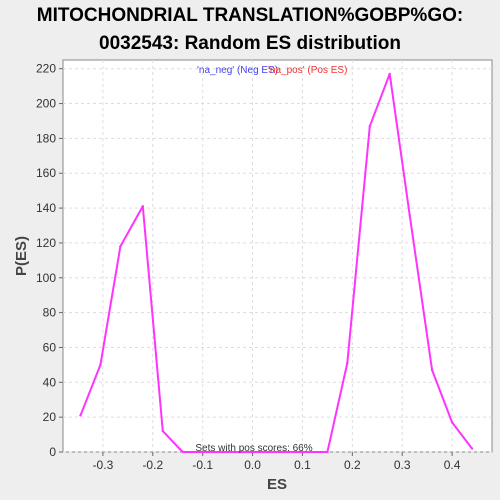 Image resolution: width=500 pixels, height=500 pixels. Describe the element at coordinates (253, 448) in the screenshot. I see `pos-scores-annotation: Sets with pos scores: 66%` at that location.